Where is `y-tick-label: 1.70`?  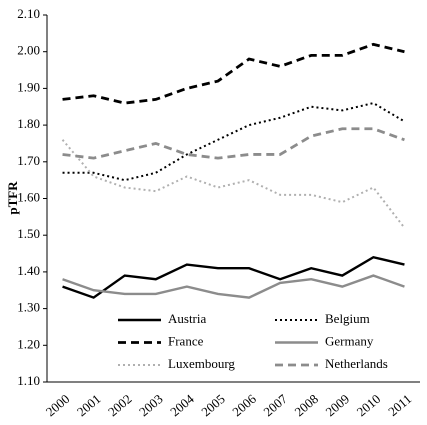 y-tick-label: 1.70 is located at coordinates (28, 160).